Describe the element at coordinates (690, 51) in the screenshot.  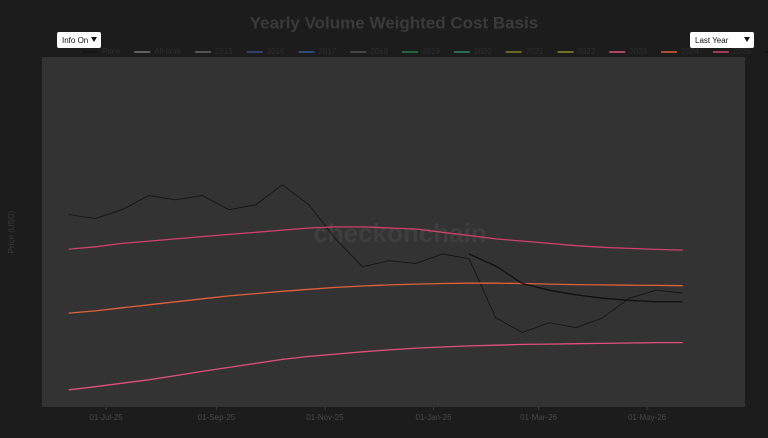
I see `legend-label: 2024` at that location.